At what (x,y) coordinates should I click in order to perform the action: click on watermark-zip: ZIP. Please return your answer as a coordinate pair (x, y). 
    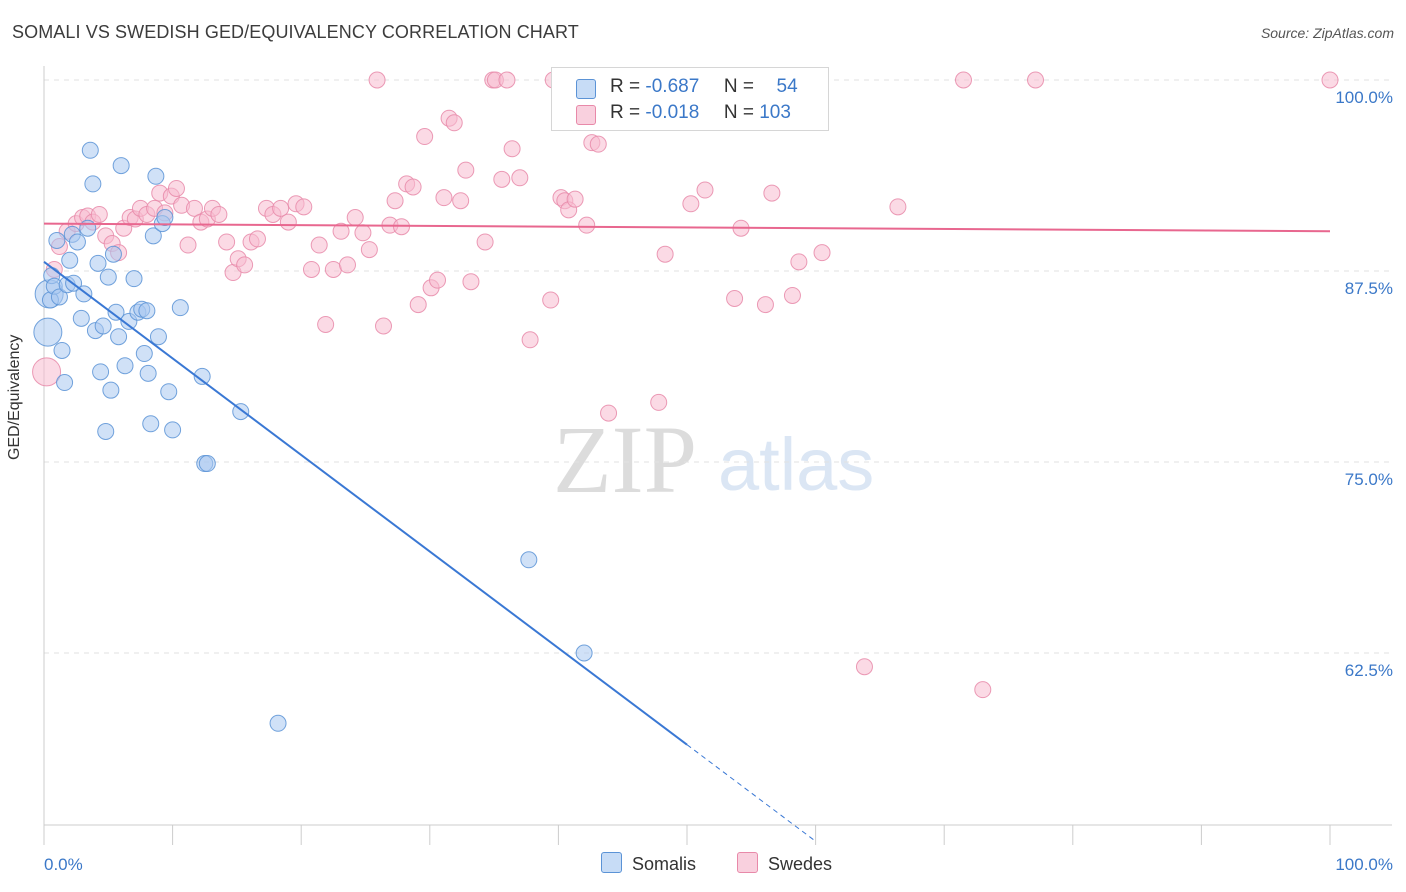
    Looking at the image, I should click on (625, 459).